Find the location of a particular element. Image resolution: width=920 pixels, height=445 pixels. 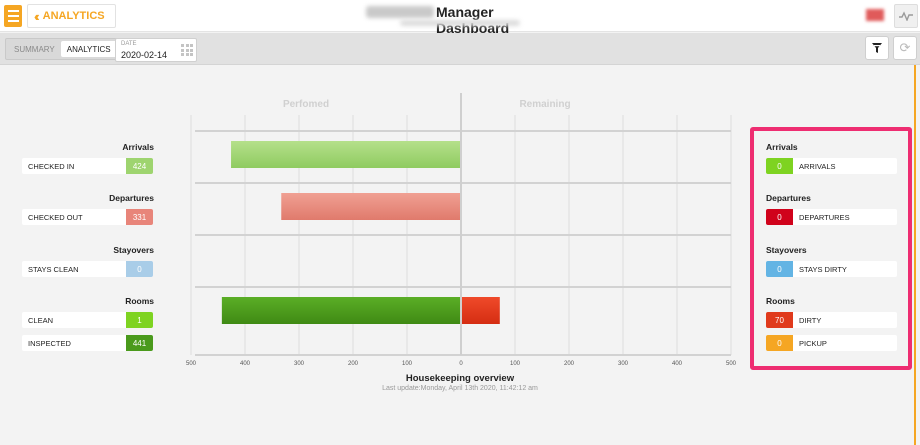

stays-dirty-row: 0 STAYS DIRTY is located at coordinates (831, 269).